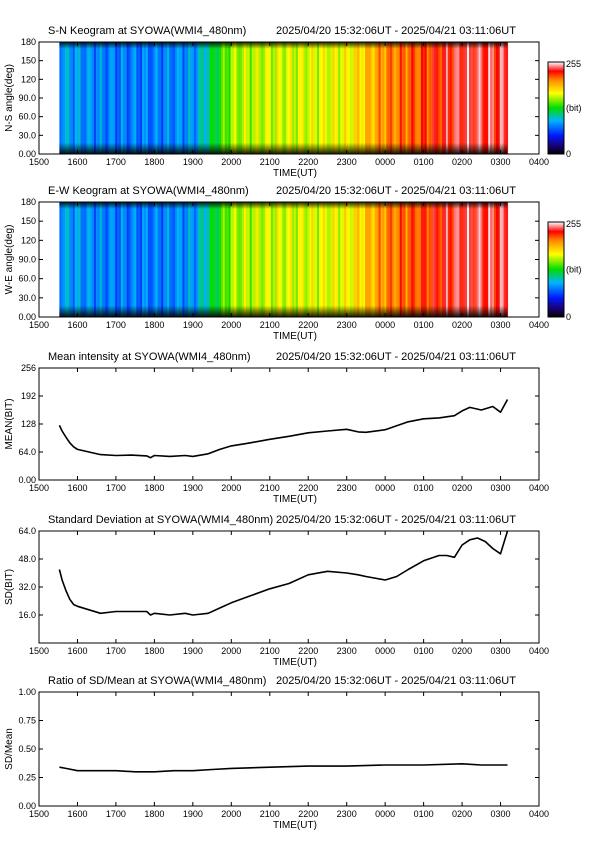 The image size is (595, 842). I want to click on series-line, so click(283, 768).